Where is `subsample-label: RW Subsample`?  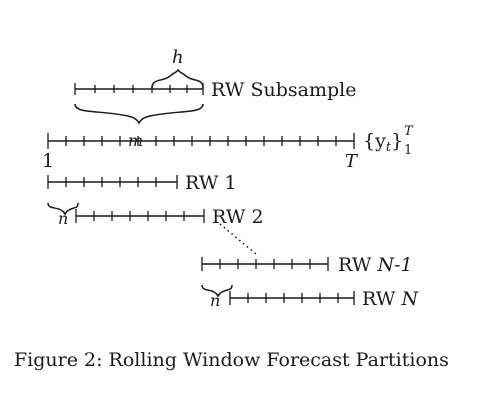 subsample-label: RW Subsample is located at coordinates (283, 90).